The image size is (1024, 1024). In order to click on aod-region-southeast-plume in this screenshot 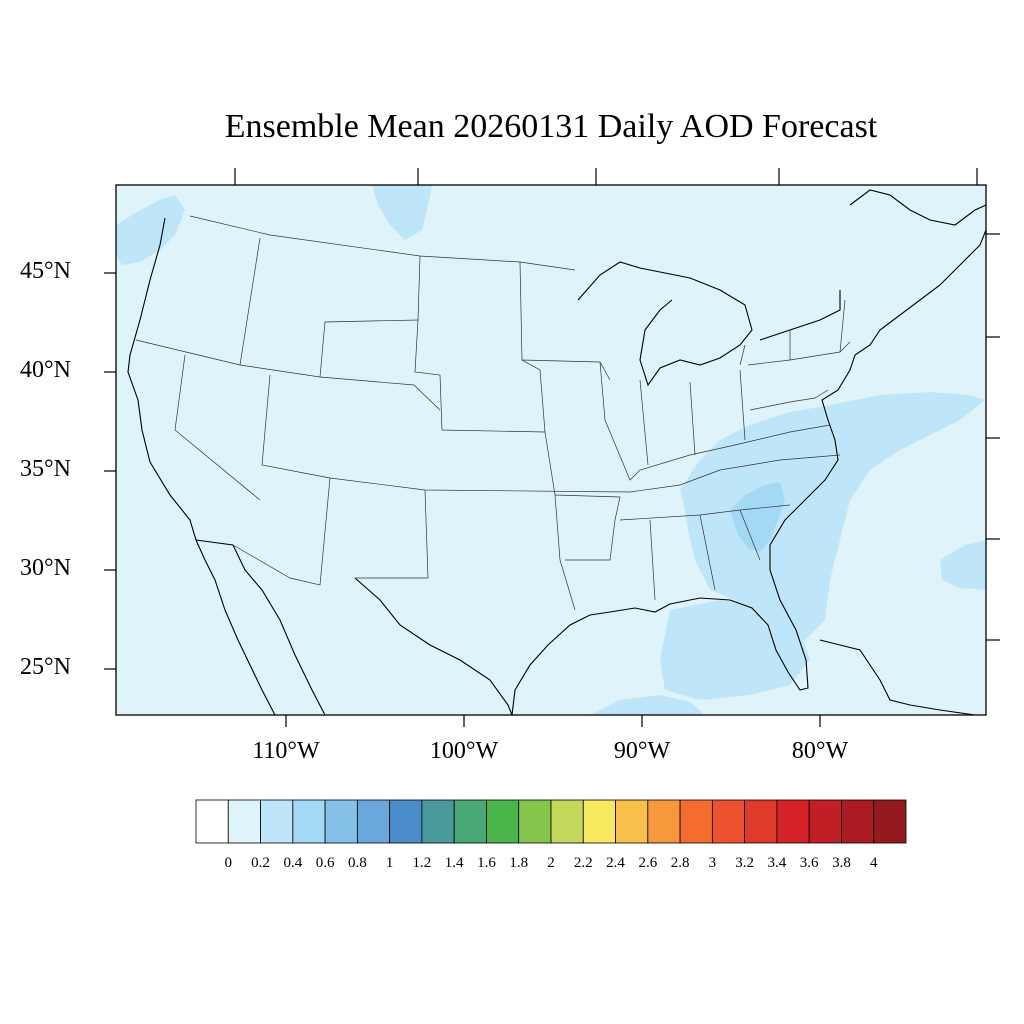, I will do `click(832, 516)`.